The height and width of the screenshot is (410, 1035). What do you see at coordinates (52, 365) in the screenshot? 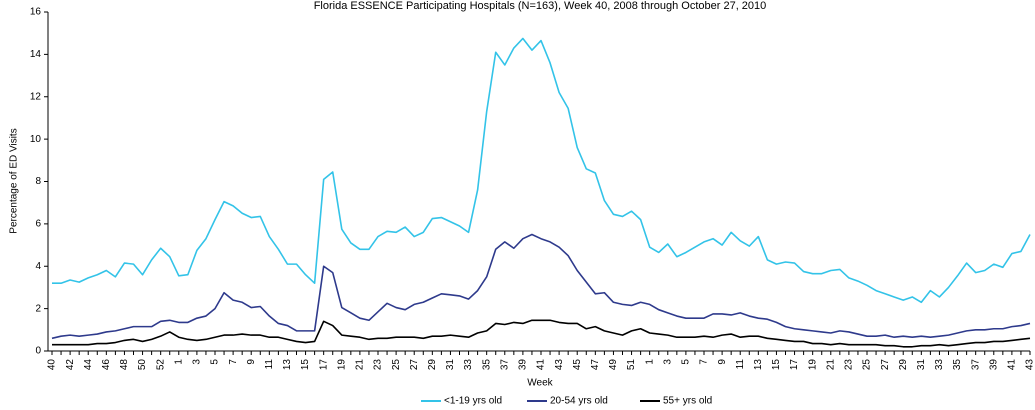
I see `x-tick-label: 40` at bounding box center [52, 365].